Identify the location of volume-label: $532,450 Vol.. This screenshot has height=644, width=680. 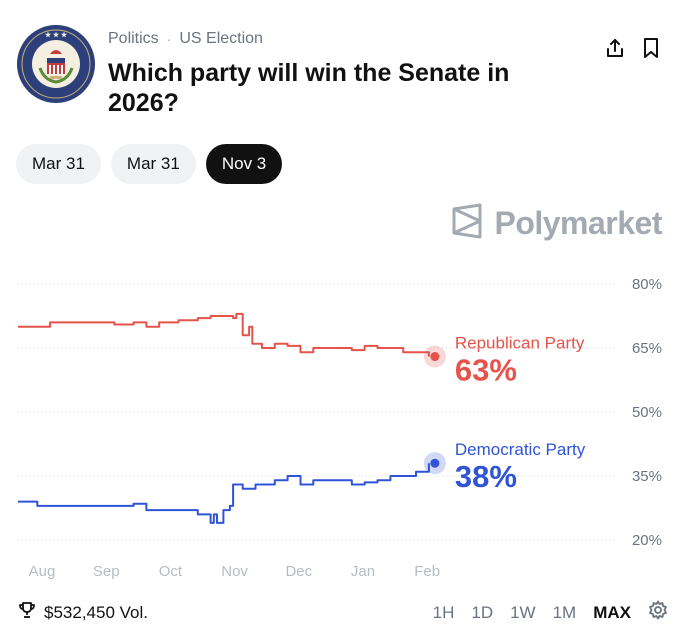
(96, 612).